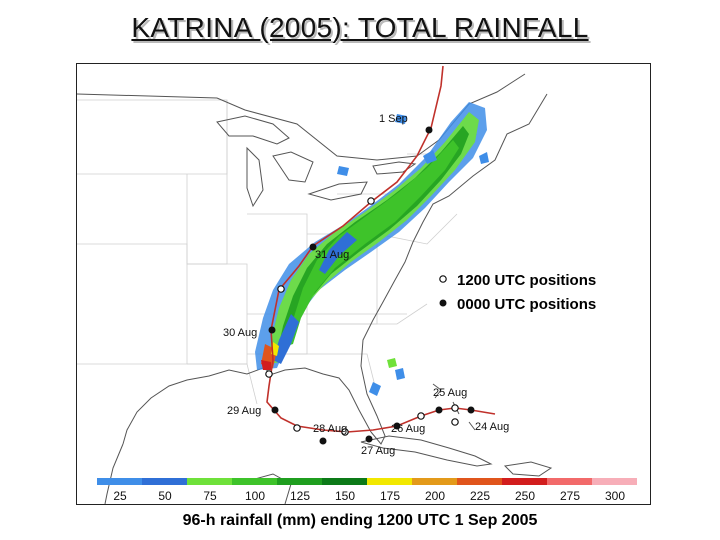 The height and width of the screenshot is (540, 720). I want to click on label-30-aug: 30 Aug, so click(240, 333).